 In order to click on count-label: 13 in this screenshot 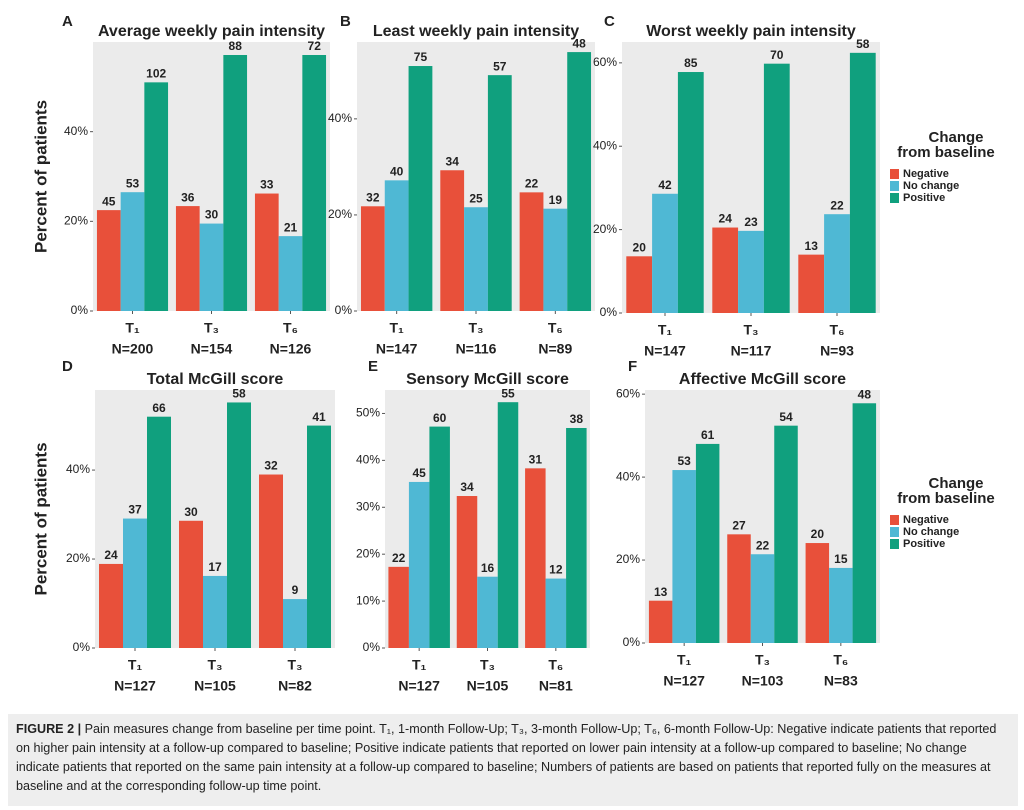, I will do `click(661, 592)`.